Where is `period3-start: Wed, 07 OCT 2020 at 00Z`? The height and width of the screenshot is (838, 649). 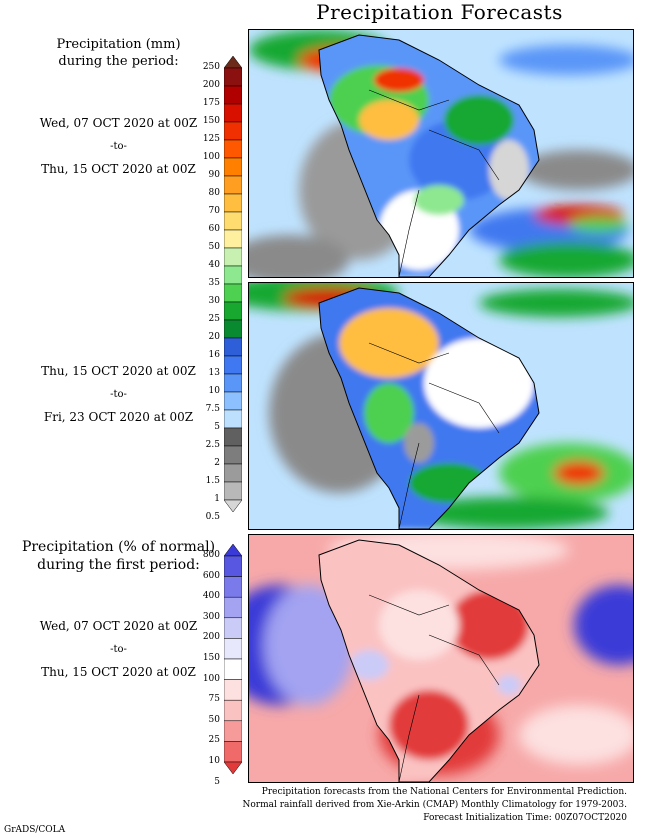 period3-start: Wed, 07 OCT 2020 at 00Z is located at coordinates (118, 626).